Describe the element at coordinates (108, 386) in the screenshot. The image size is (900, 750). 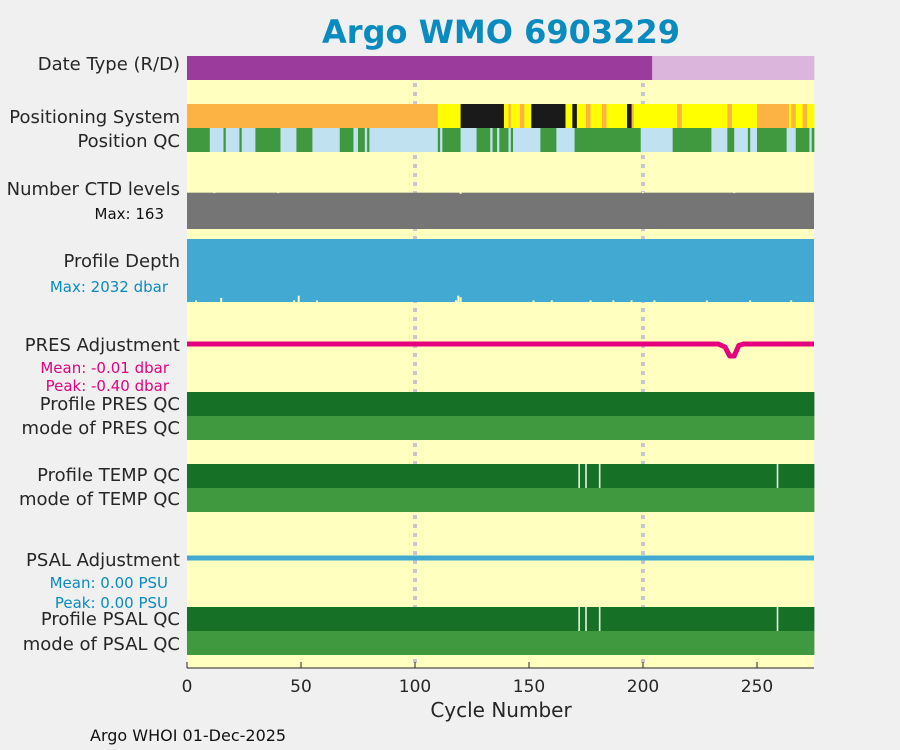
I see `pres-peak-note: Peak: -0.40 dbar` at that location.